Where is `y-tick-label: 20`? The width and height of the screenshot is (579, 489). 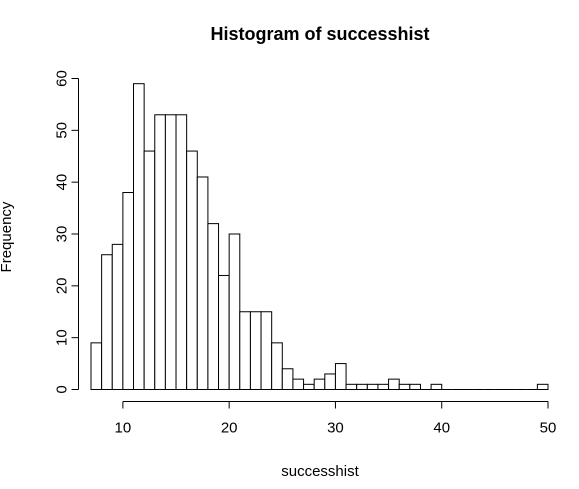
y-tick-label: 20 is located at coordinates (62, 285).